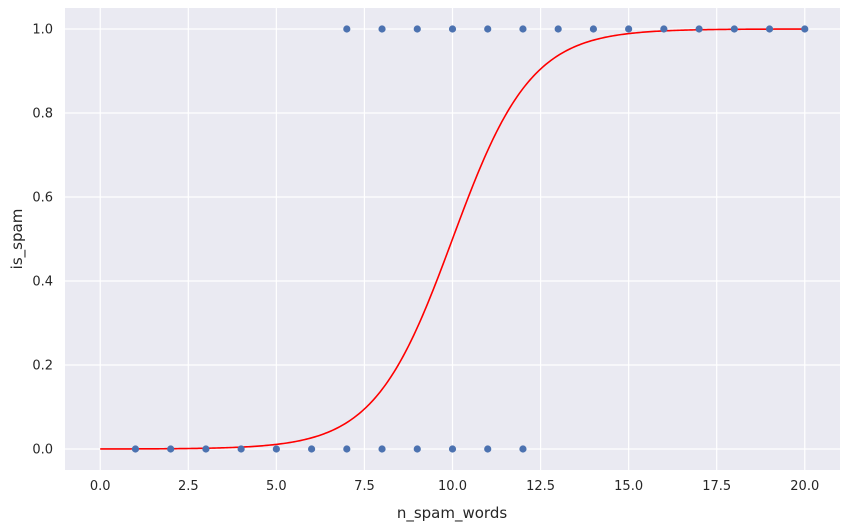 The image size is (850, 529). Describe the element at coordinates (628, 486) in the screenshot. I see `x-tick-label: 15.0` at that location.